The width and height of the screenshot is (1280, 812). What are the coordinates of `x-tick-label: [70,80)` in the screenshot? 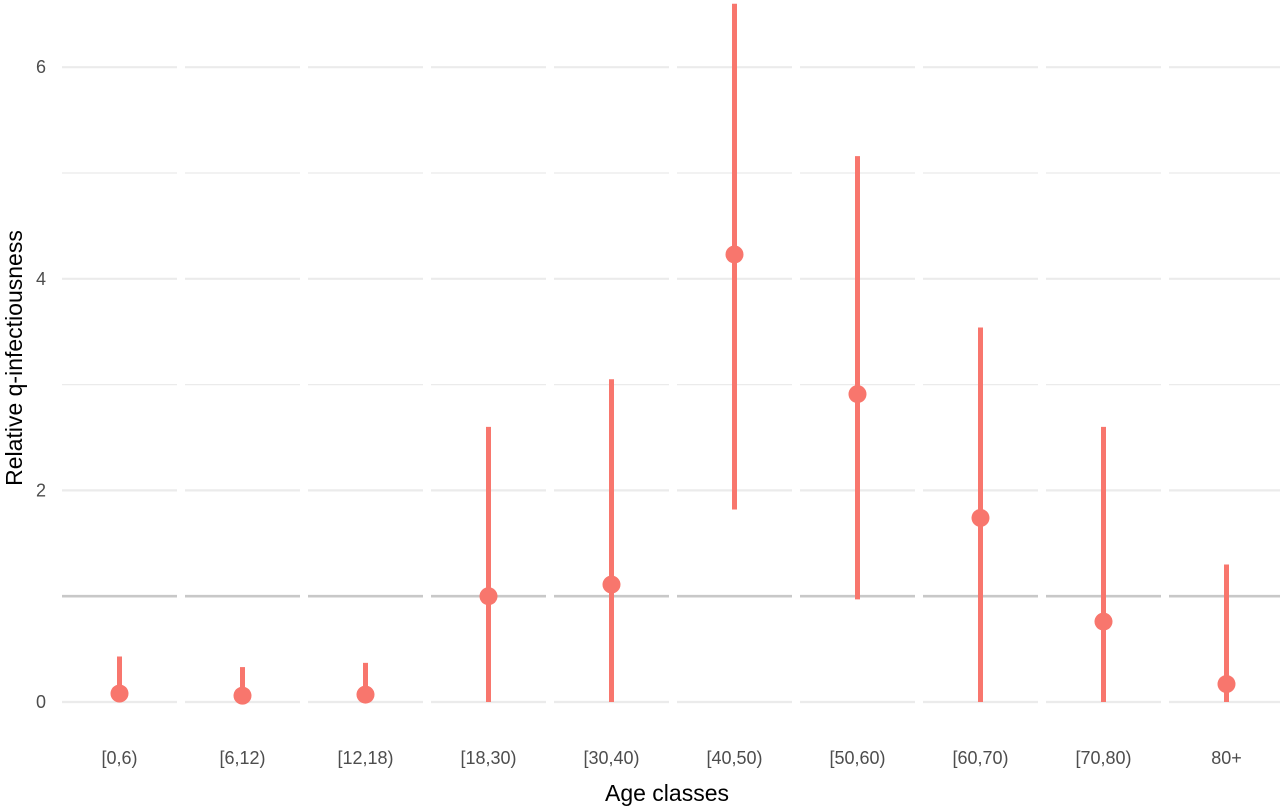 It's located at (1103, 758).